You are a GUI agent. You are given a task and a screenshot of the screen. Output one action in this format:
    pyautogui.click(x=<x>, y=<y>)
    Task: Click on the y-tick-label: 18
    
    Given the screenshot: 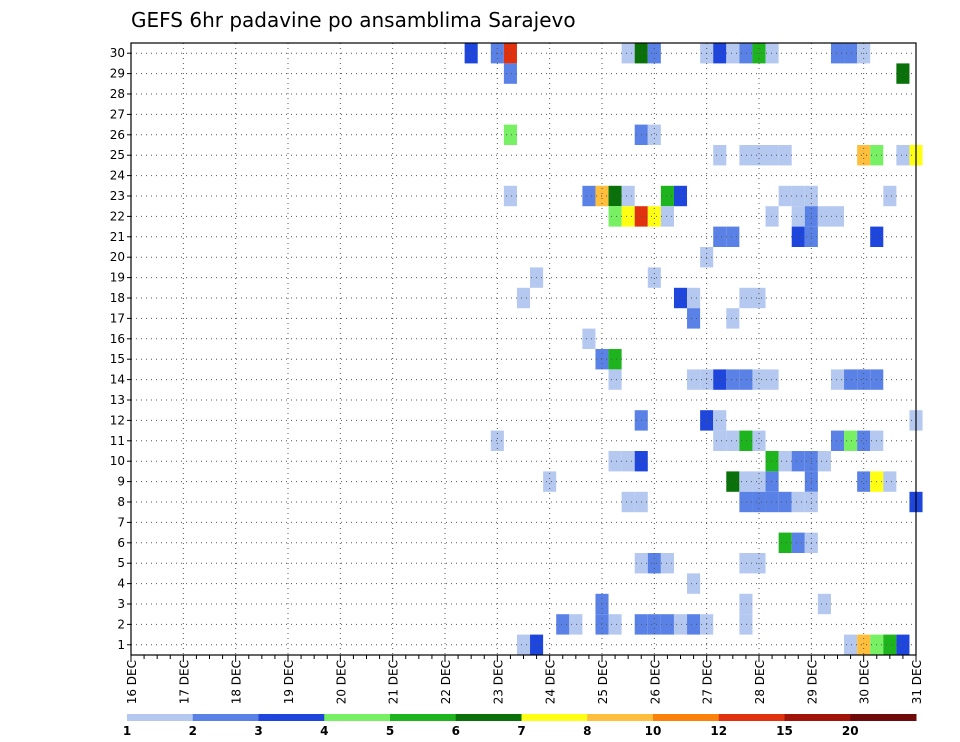 What is the action you would take?
    pyautogui.click(x=117, y=298)
    